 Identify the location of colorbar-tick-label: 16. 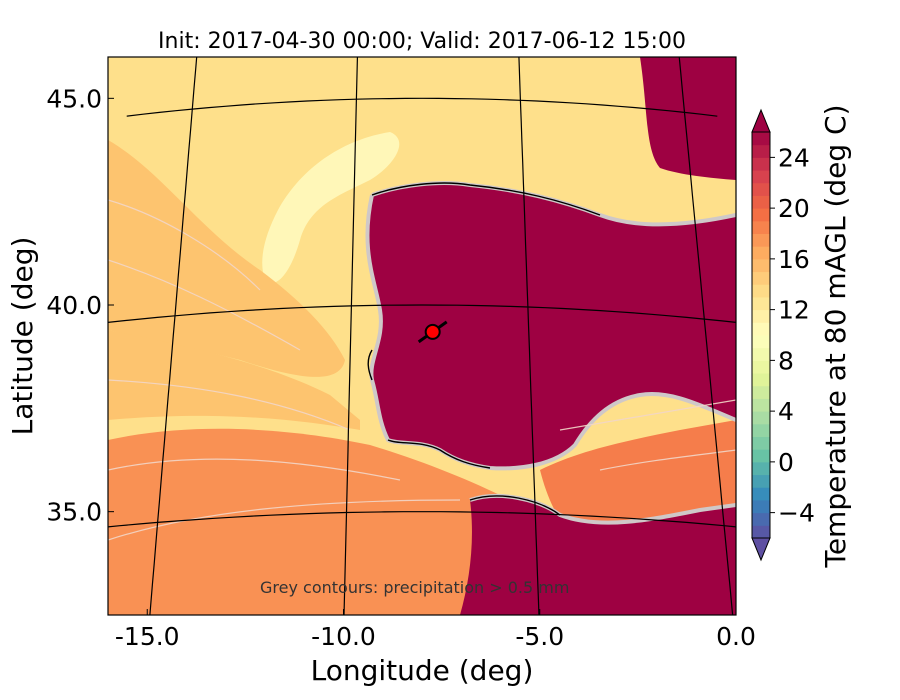
(794, 259).